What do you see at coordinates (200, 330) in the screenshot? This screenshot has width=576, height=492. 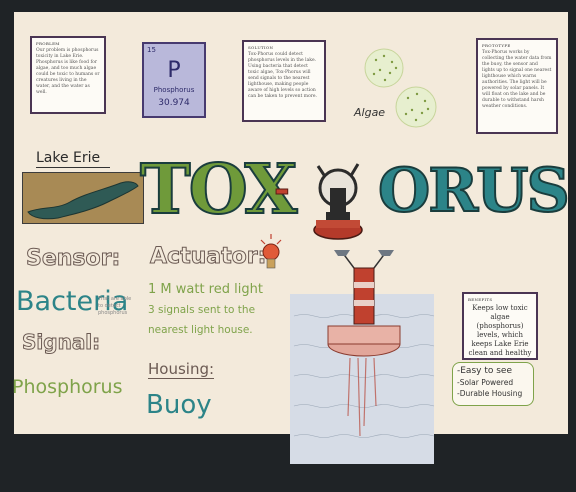 I see `actuator-line-3: nearest light house.` at bounding box center [200, 330].